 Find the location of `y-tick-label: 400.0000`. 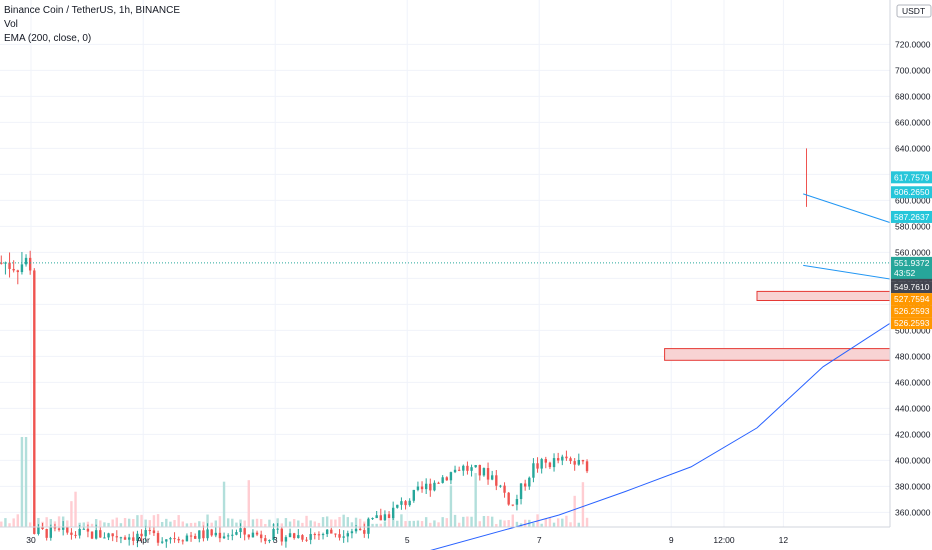

y-tick-label: 400.0000 is located at coordinates (913, 460).